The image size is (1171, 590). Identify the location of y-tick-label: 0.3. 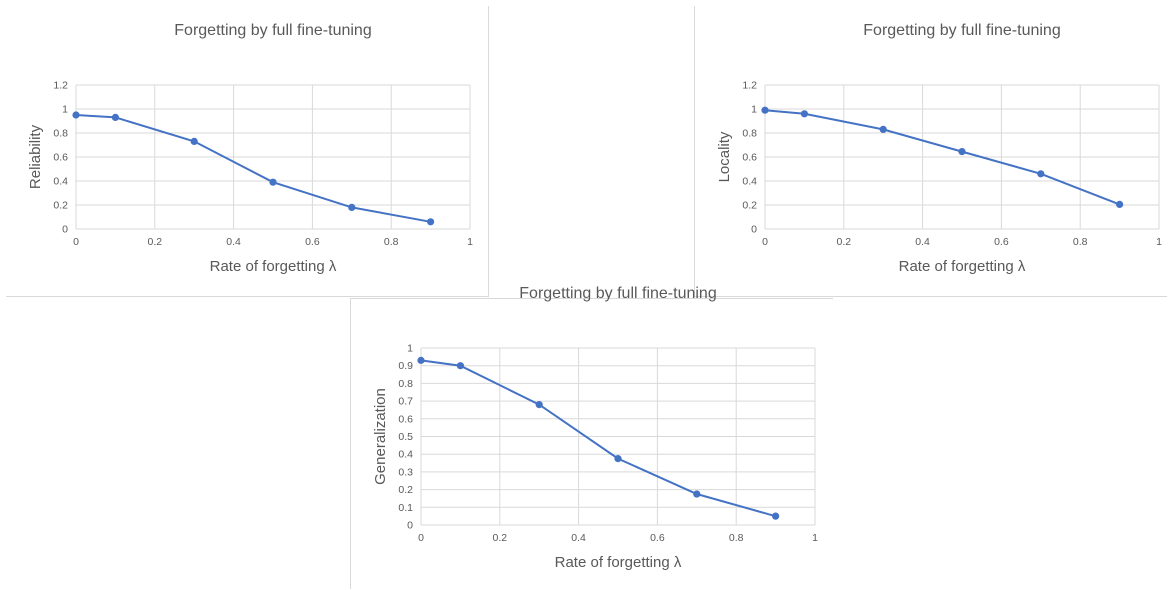
(405, 472).